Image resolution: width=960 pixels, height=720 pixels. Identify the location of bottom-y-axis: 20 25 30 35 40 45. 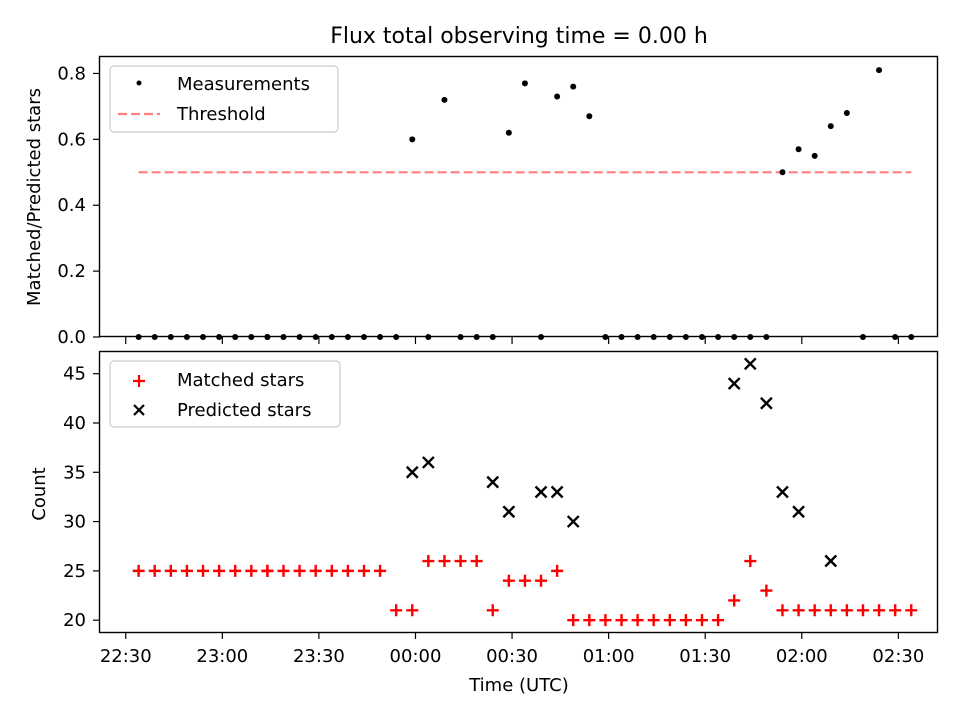
(81, 497).